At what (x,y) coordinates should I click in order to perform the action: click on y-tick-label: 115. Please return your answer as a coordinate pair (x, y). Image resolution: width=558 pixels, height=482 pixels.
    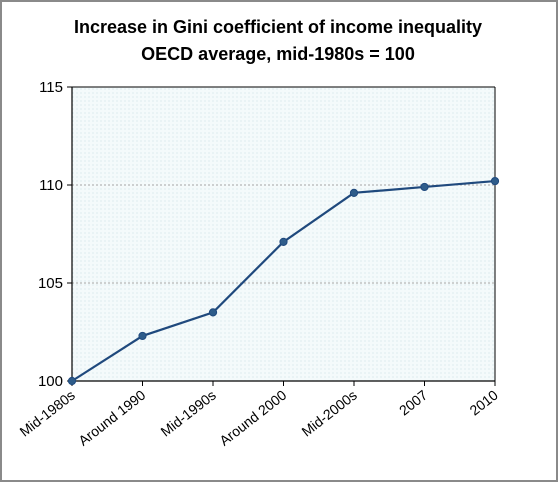
    Looking at the image, I should click on (51, 87).